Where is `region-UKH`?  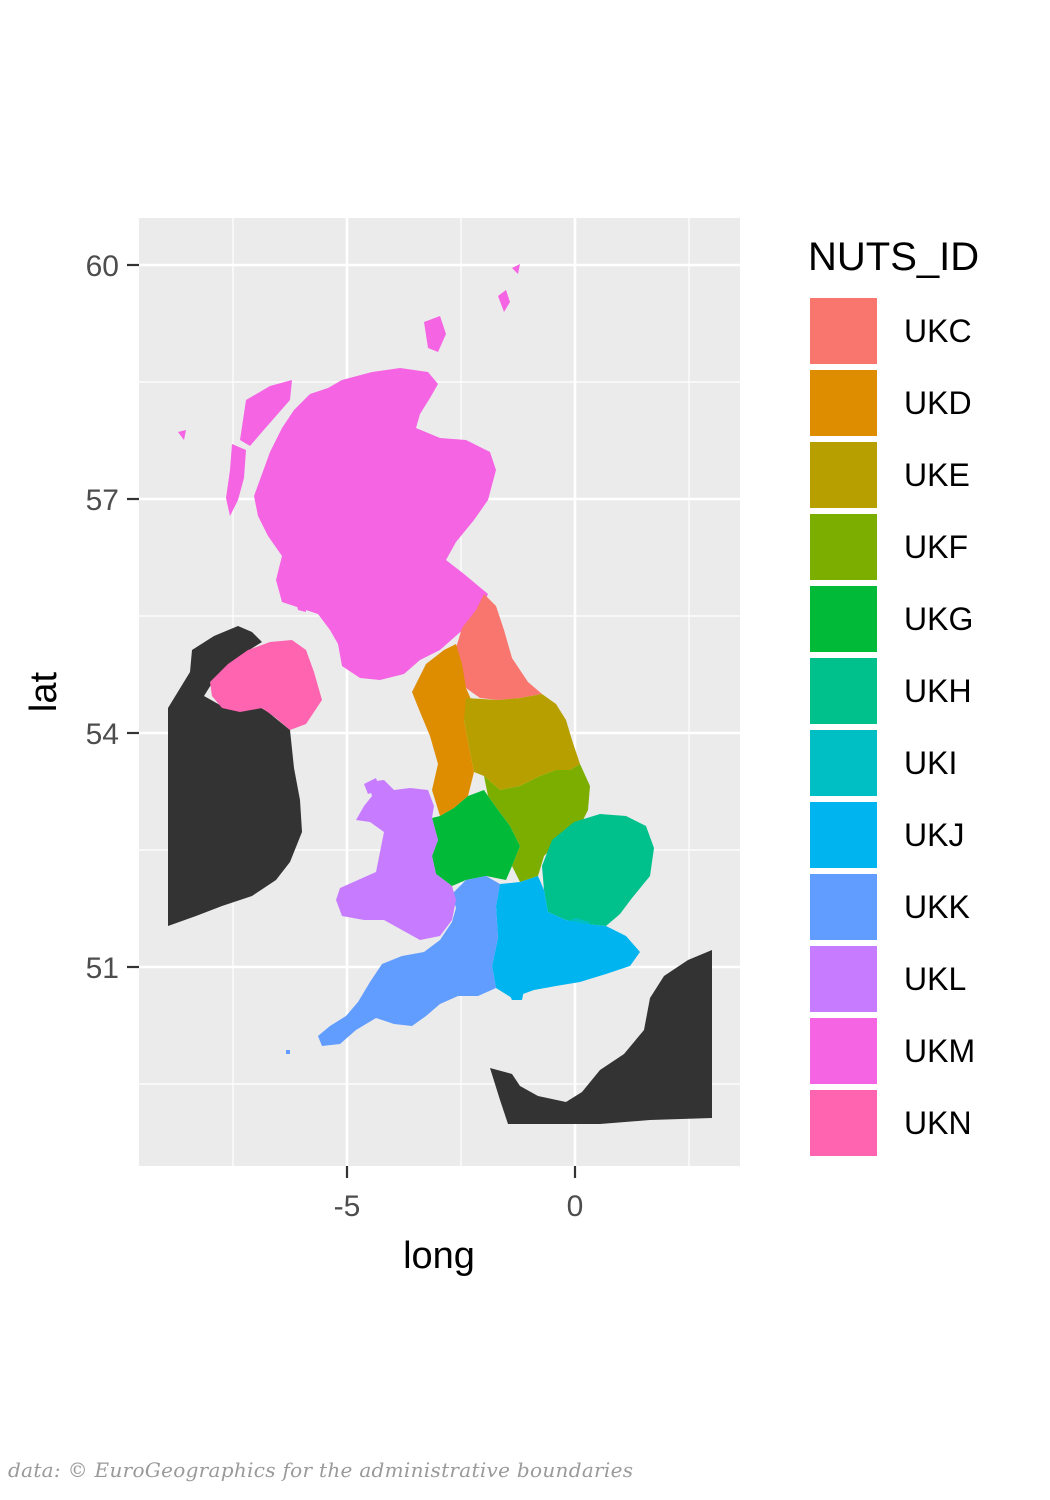 region-UKH is located at coordinates (598, 870).